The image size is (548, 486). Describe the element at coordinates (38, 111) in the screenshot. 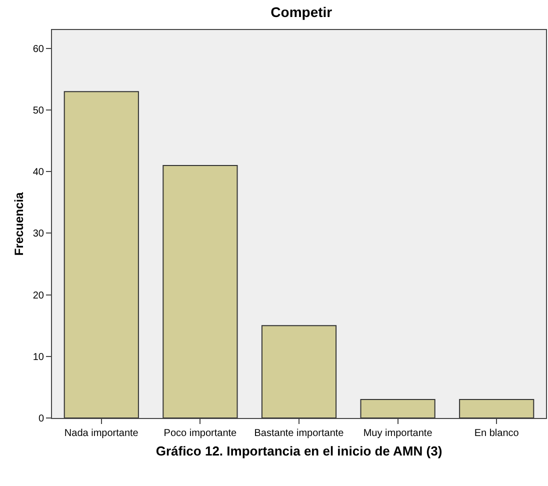

I see `y-tick-label: 50` at that location.